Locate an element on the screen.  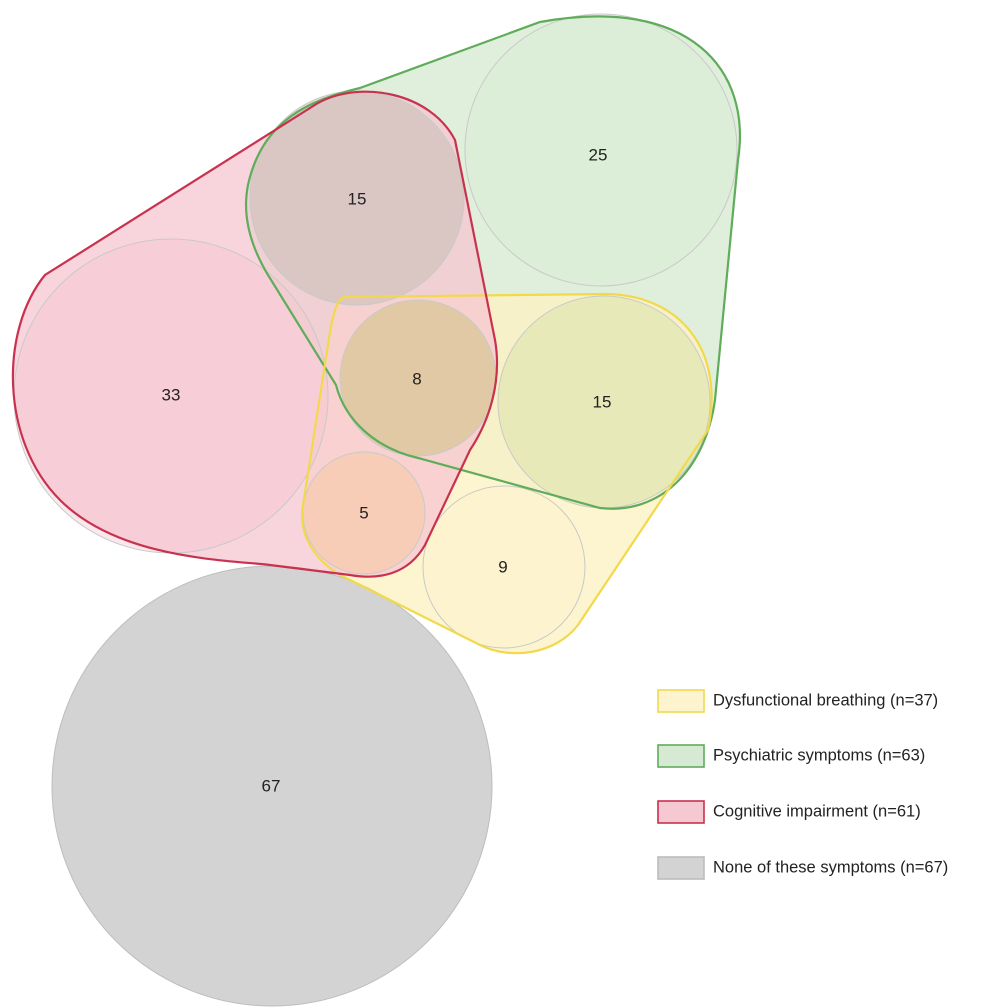
legend-label-none: None of these symptoms (n=67) is located at coordinates (830, 867).